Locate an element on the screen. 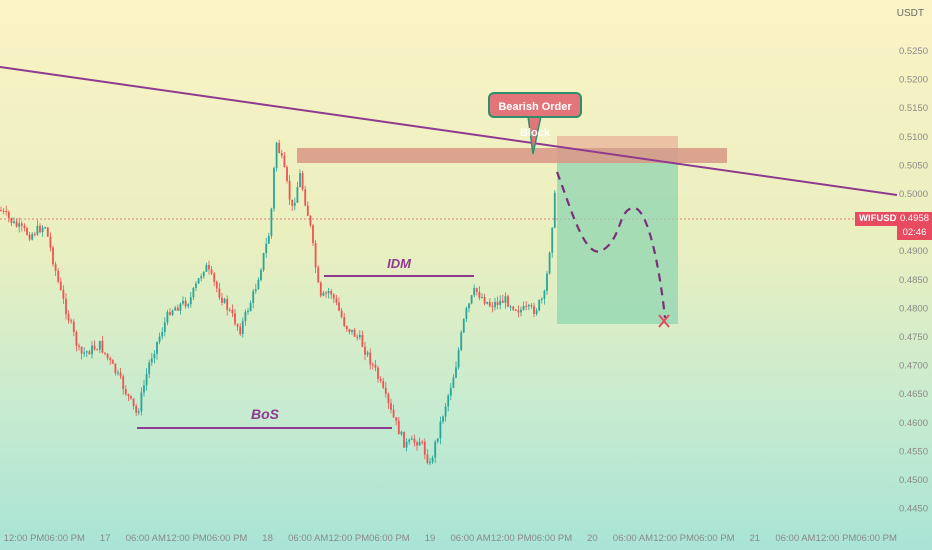  price-tick-label: 0.5000 is located at coordinates (913, 194).